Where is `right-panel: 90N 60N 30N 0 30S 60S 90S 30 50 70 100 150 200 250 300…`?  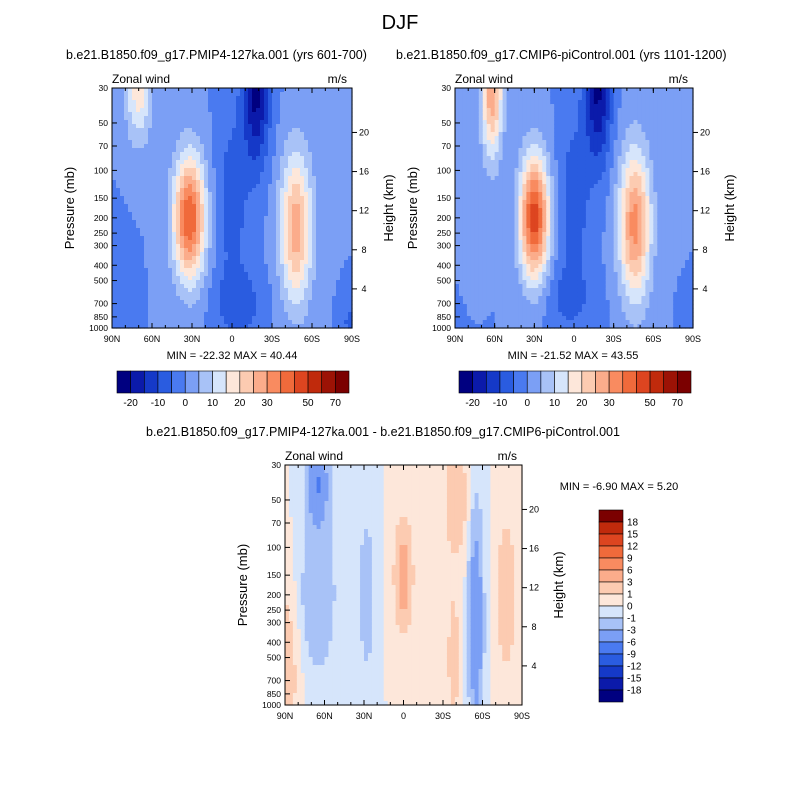 right-panel: 90N 60N 30N 0 30S 60S 90S 30 50 70 100 150 200 250 300… is located at coordinates (571, 208).